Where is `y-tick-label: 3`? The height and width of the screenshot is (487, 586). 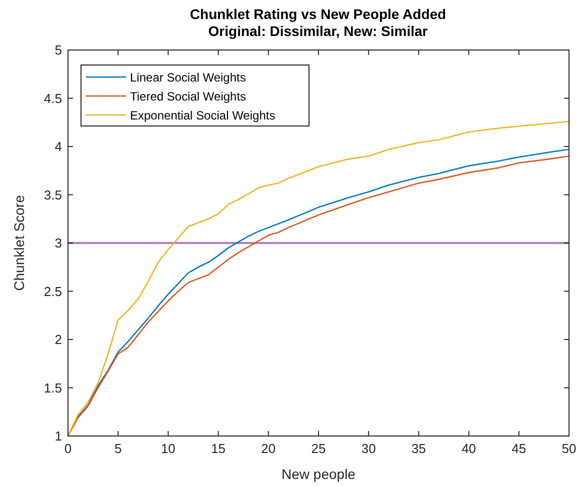
y-tick-label: 3 is located at coordinates (58, 243).